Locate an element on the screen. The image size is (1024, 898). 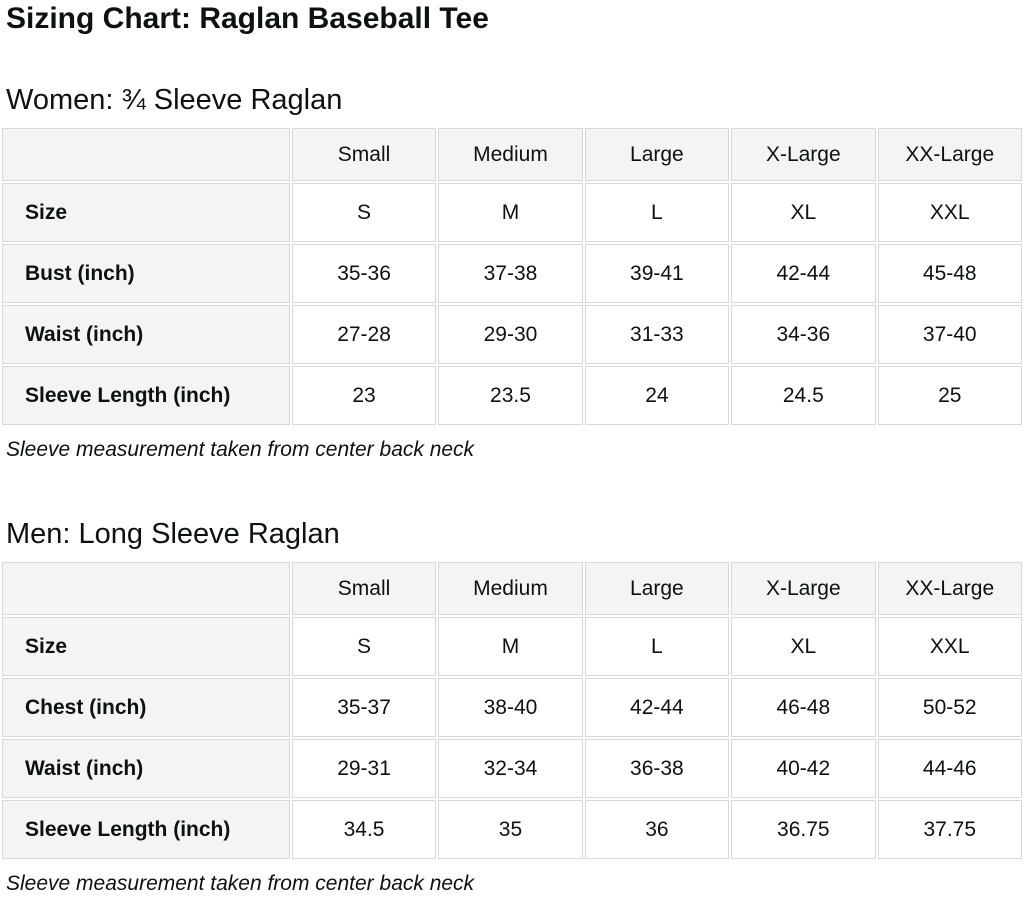
value-cell: 45-48 is located at coordinates (949, 273).